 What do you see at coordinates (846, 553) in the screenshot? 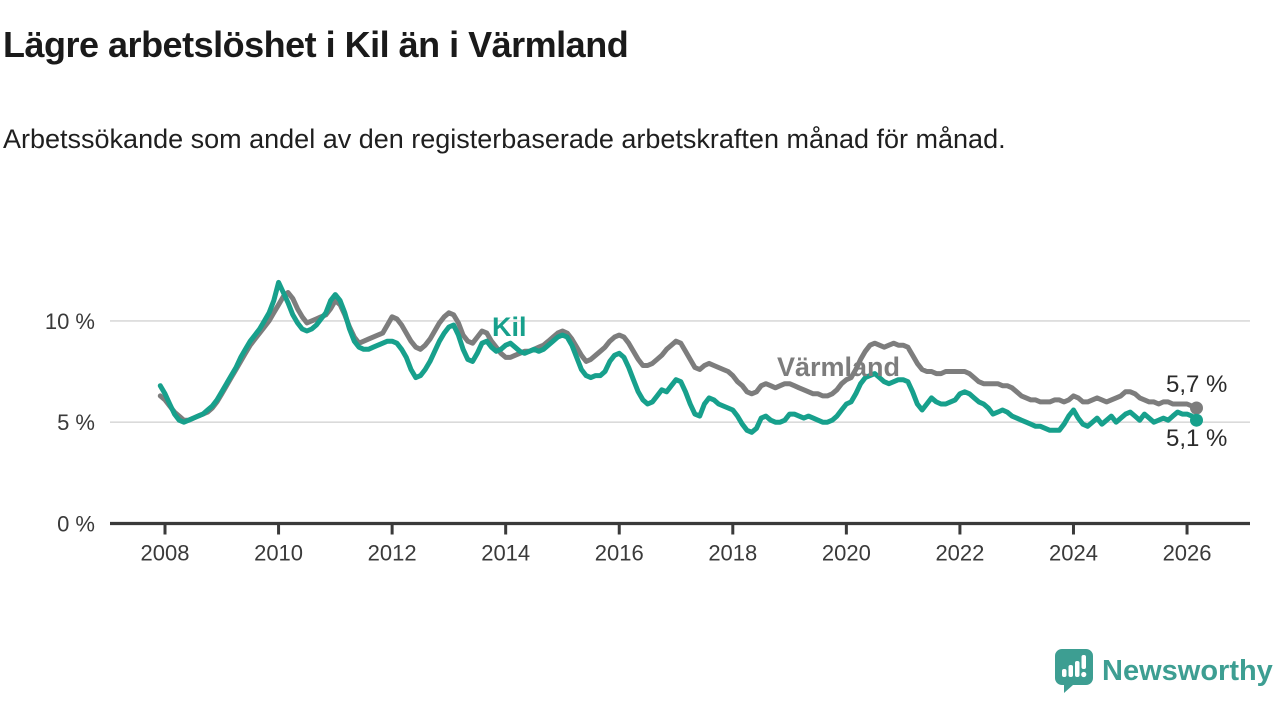
I see `x-axis-tick-label: 2020` at bounding box center [846, 553].